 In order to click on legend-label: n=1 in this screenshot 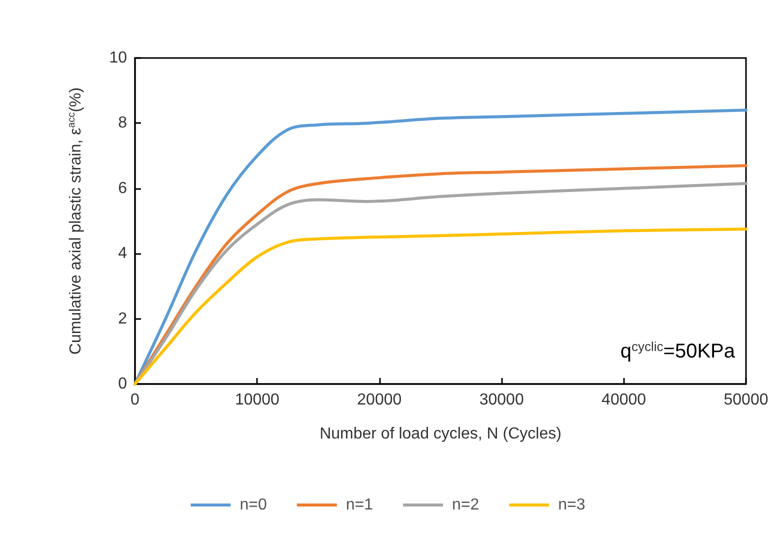, I will do `click(360, 505)`.